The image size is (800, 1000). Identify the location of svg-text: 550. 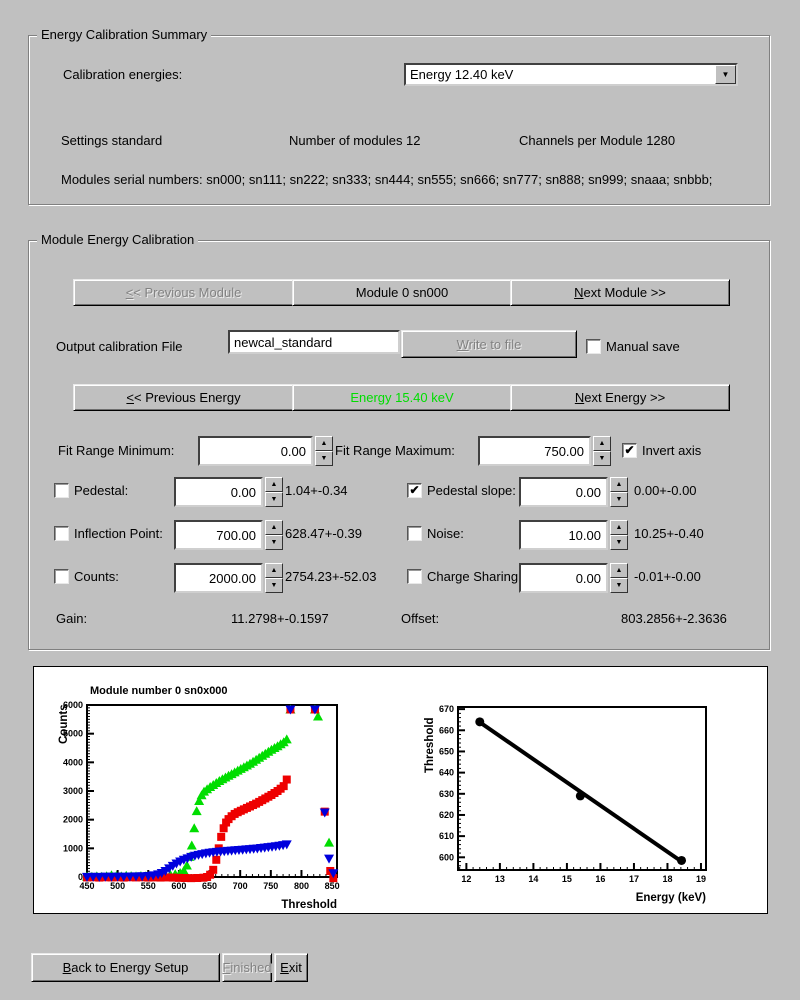
(148, 886).